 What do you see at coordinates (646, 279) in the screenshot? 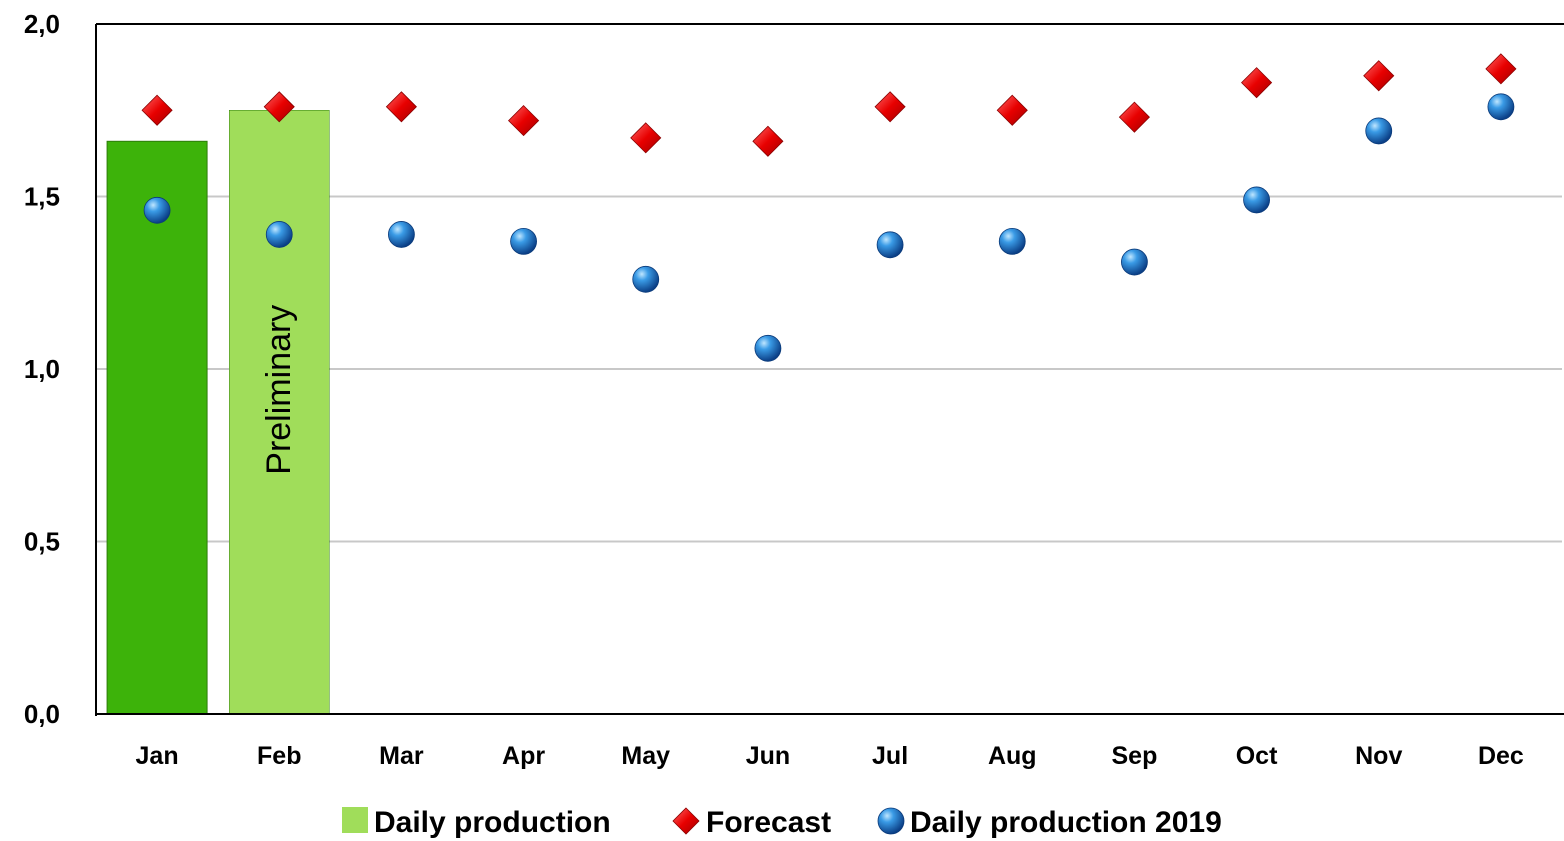
I see `daily-2019-marker-may` at bounding box center [646, 279].